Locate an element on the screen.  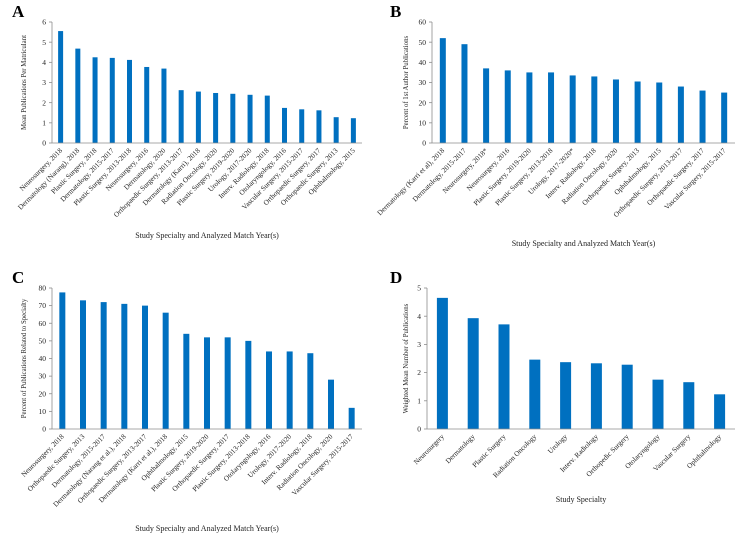
panel-c-ytick-label: 40 is located at coordinates (43, 358).